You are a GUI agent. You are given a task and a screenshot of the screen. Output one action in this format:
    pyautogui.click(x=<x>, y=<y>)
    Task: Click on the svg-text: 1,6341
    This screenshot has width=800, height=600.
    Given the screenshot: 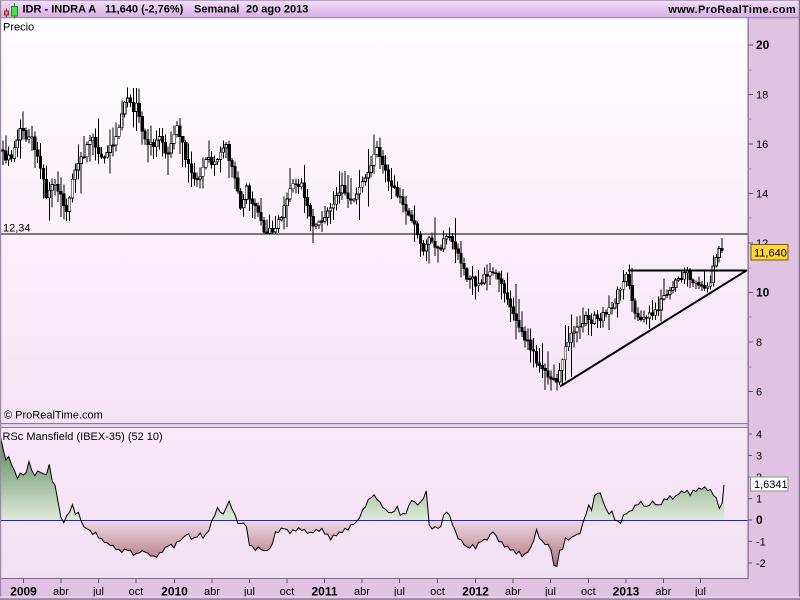 What is the action you would take?
    pyautogui.click(x=771, y=485)
    